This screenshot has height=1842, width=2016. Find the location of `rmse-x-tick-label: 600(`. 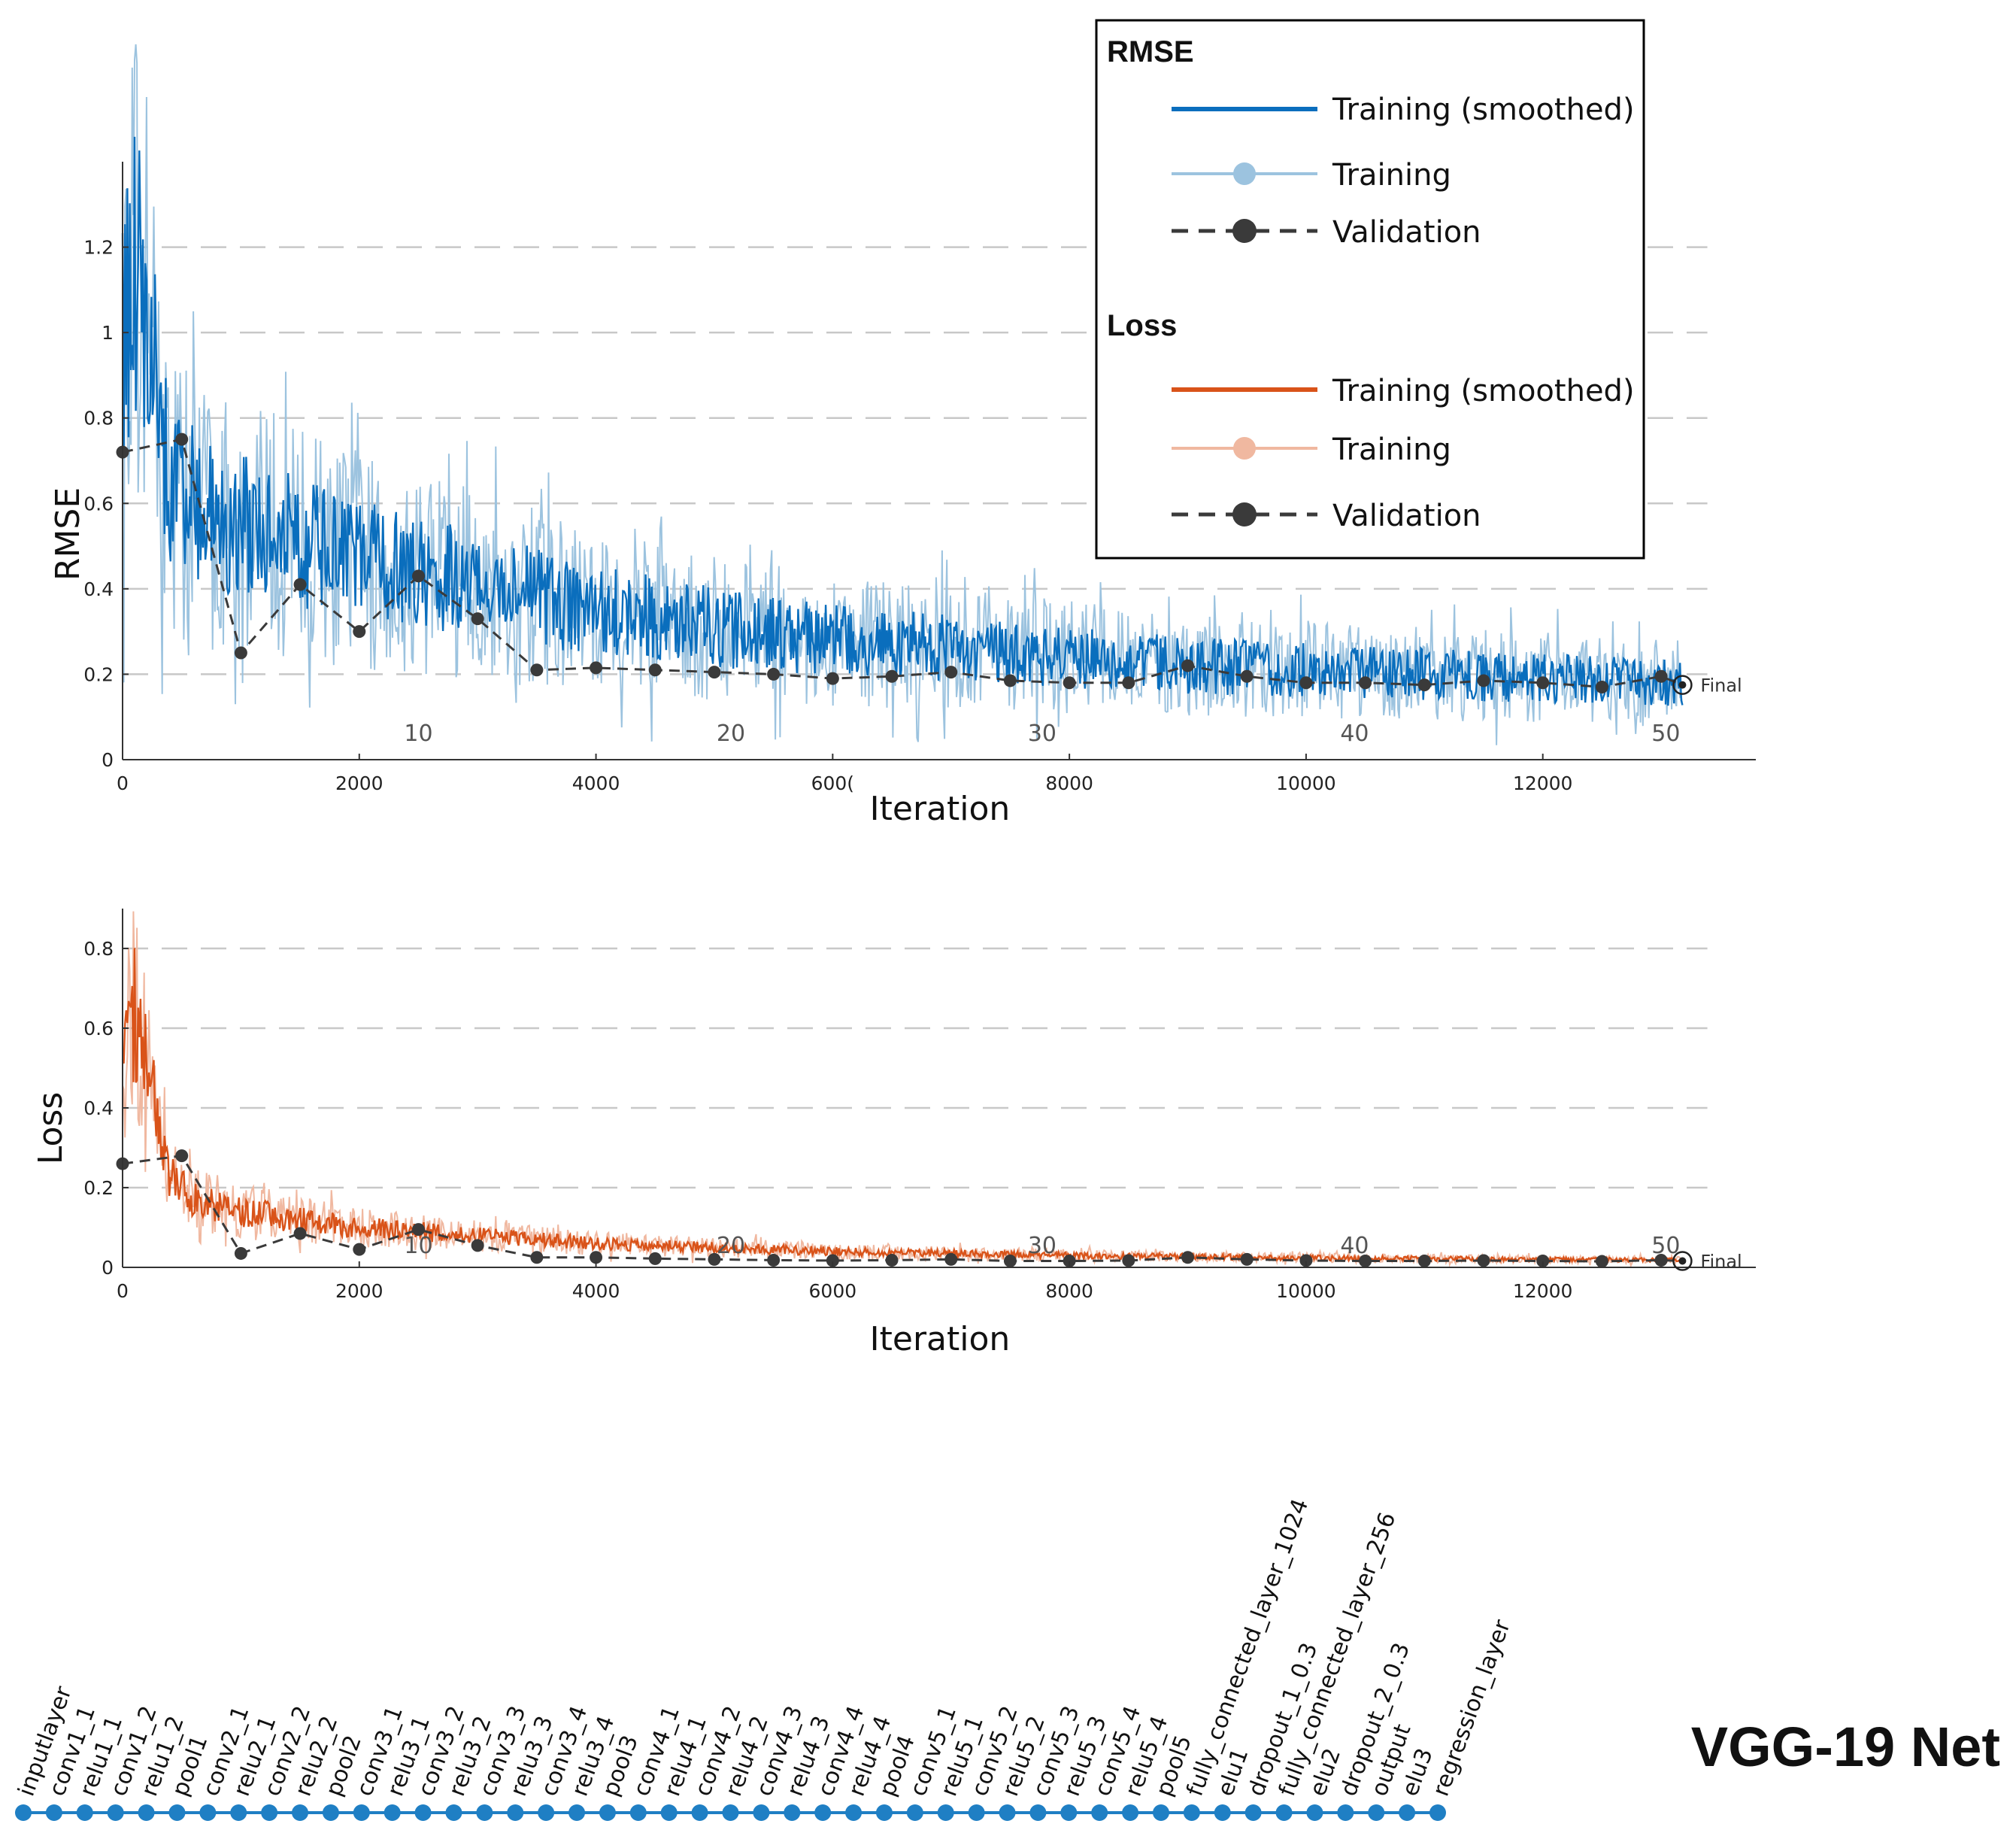

rmse-x-tick-label: 600( is located at coordinates (832, 783).